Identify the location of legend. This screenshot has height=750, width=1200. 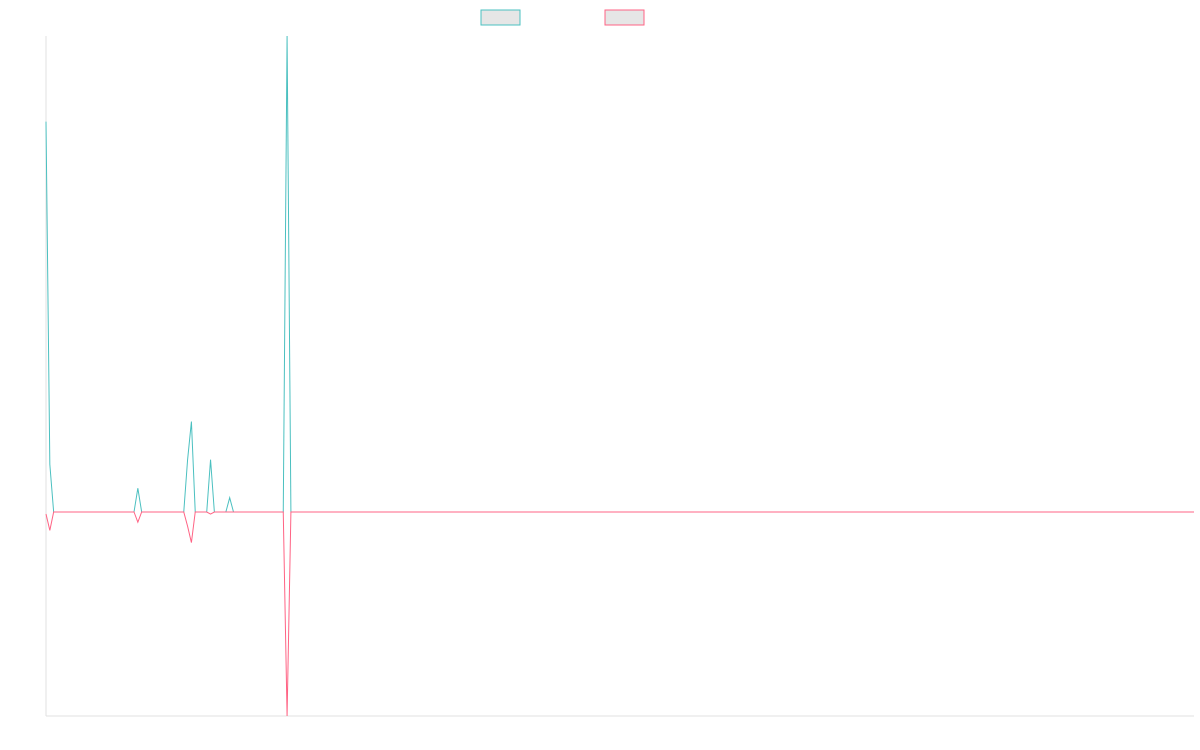
(562, 17).